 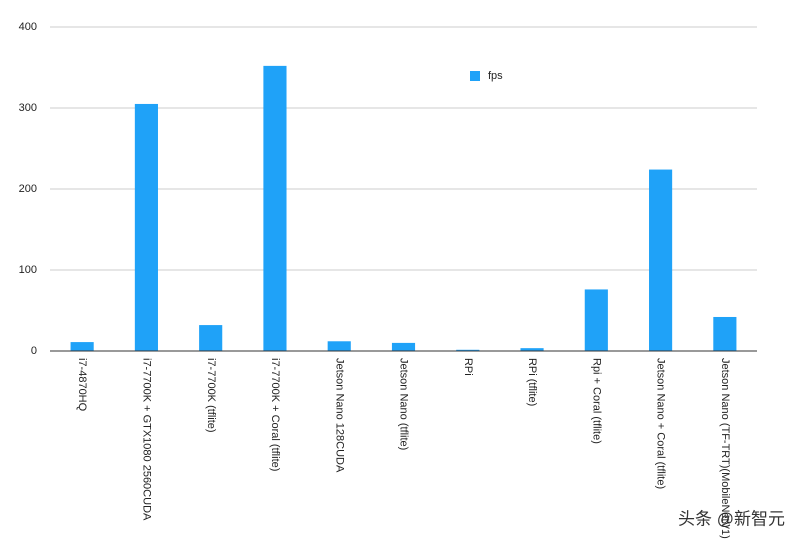 What do you see at coordinates (725, 448) in the screenshot?
I see `x-tick-label: Jetson Nano (TF-TRT)(MobileNetV1)` at bounding box center [725, 448].